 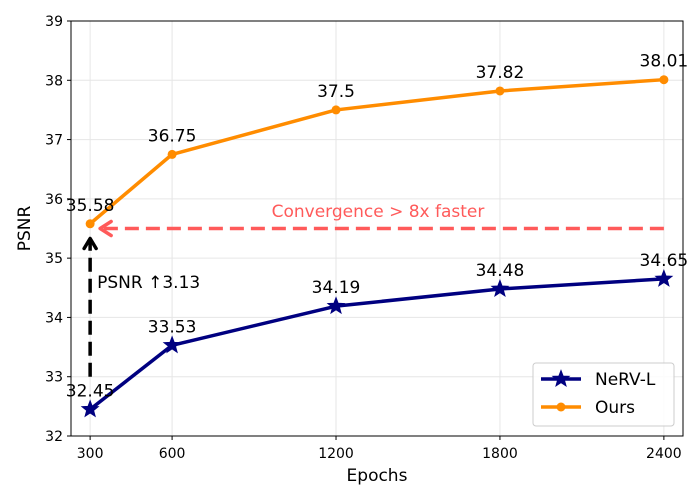 I want to click on y-tick-label: 34, so click(x=54, y=318).